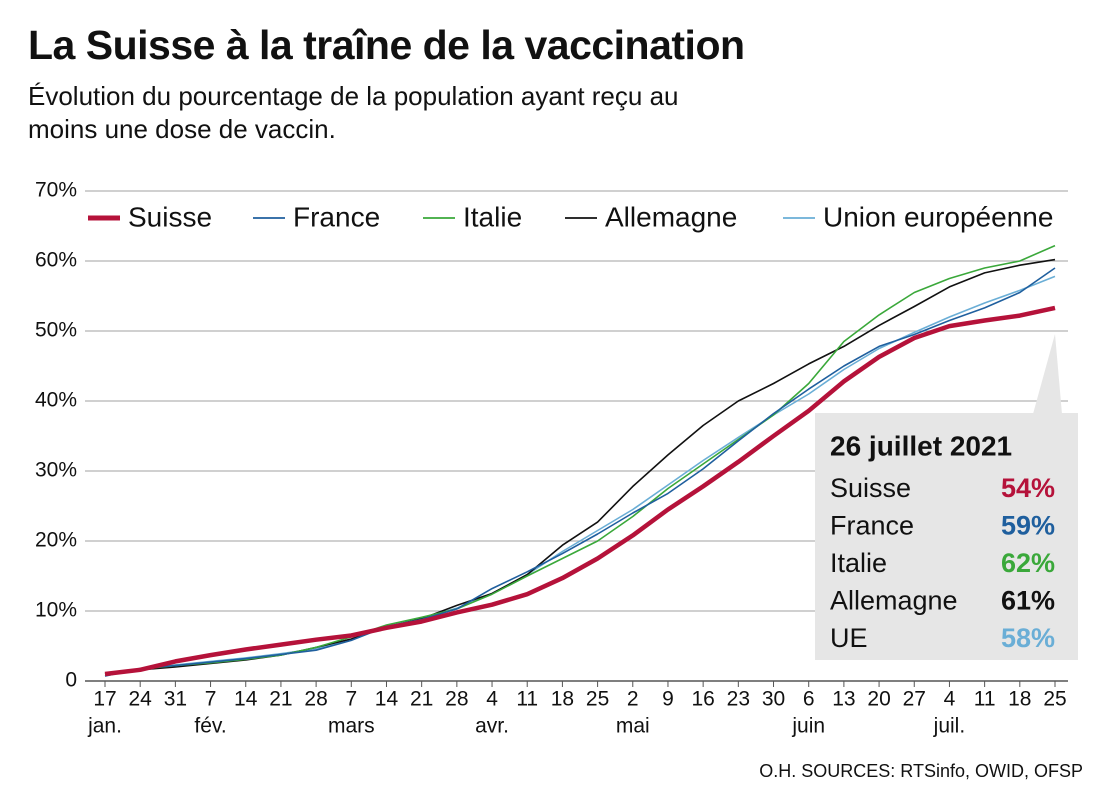 The width and height of the screenshot is (1110, 796). I want to click on chart-title: La Suisse à la traîne de la vaccination, so click(386, 45).